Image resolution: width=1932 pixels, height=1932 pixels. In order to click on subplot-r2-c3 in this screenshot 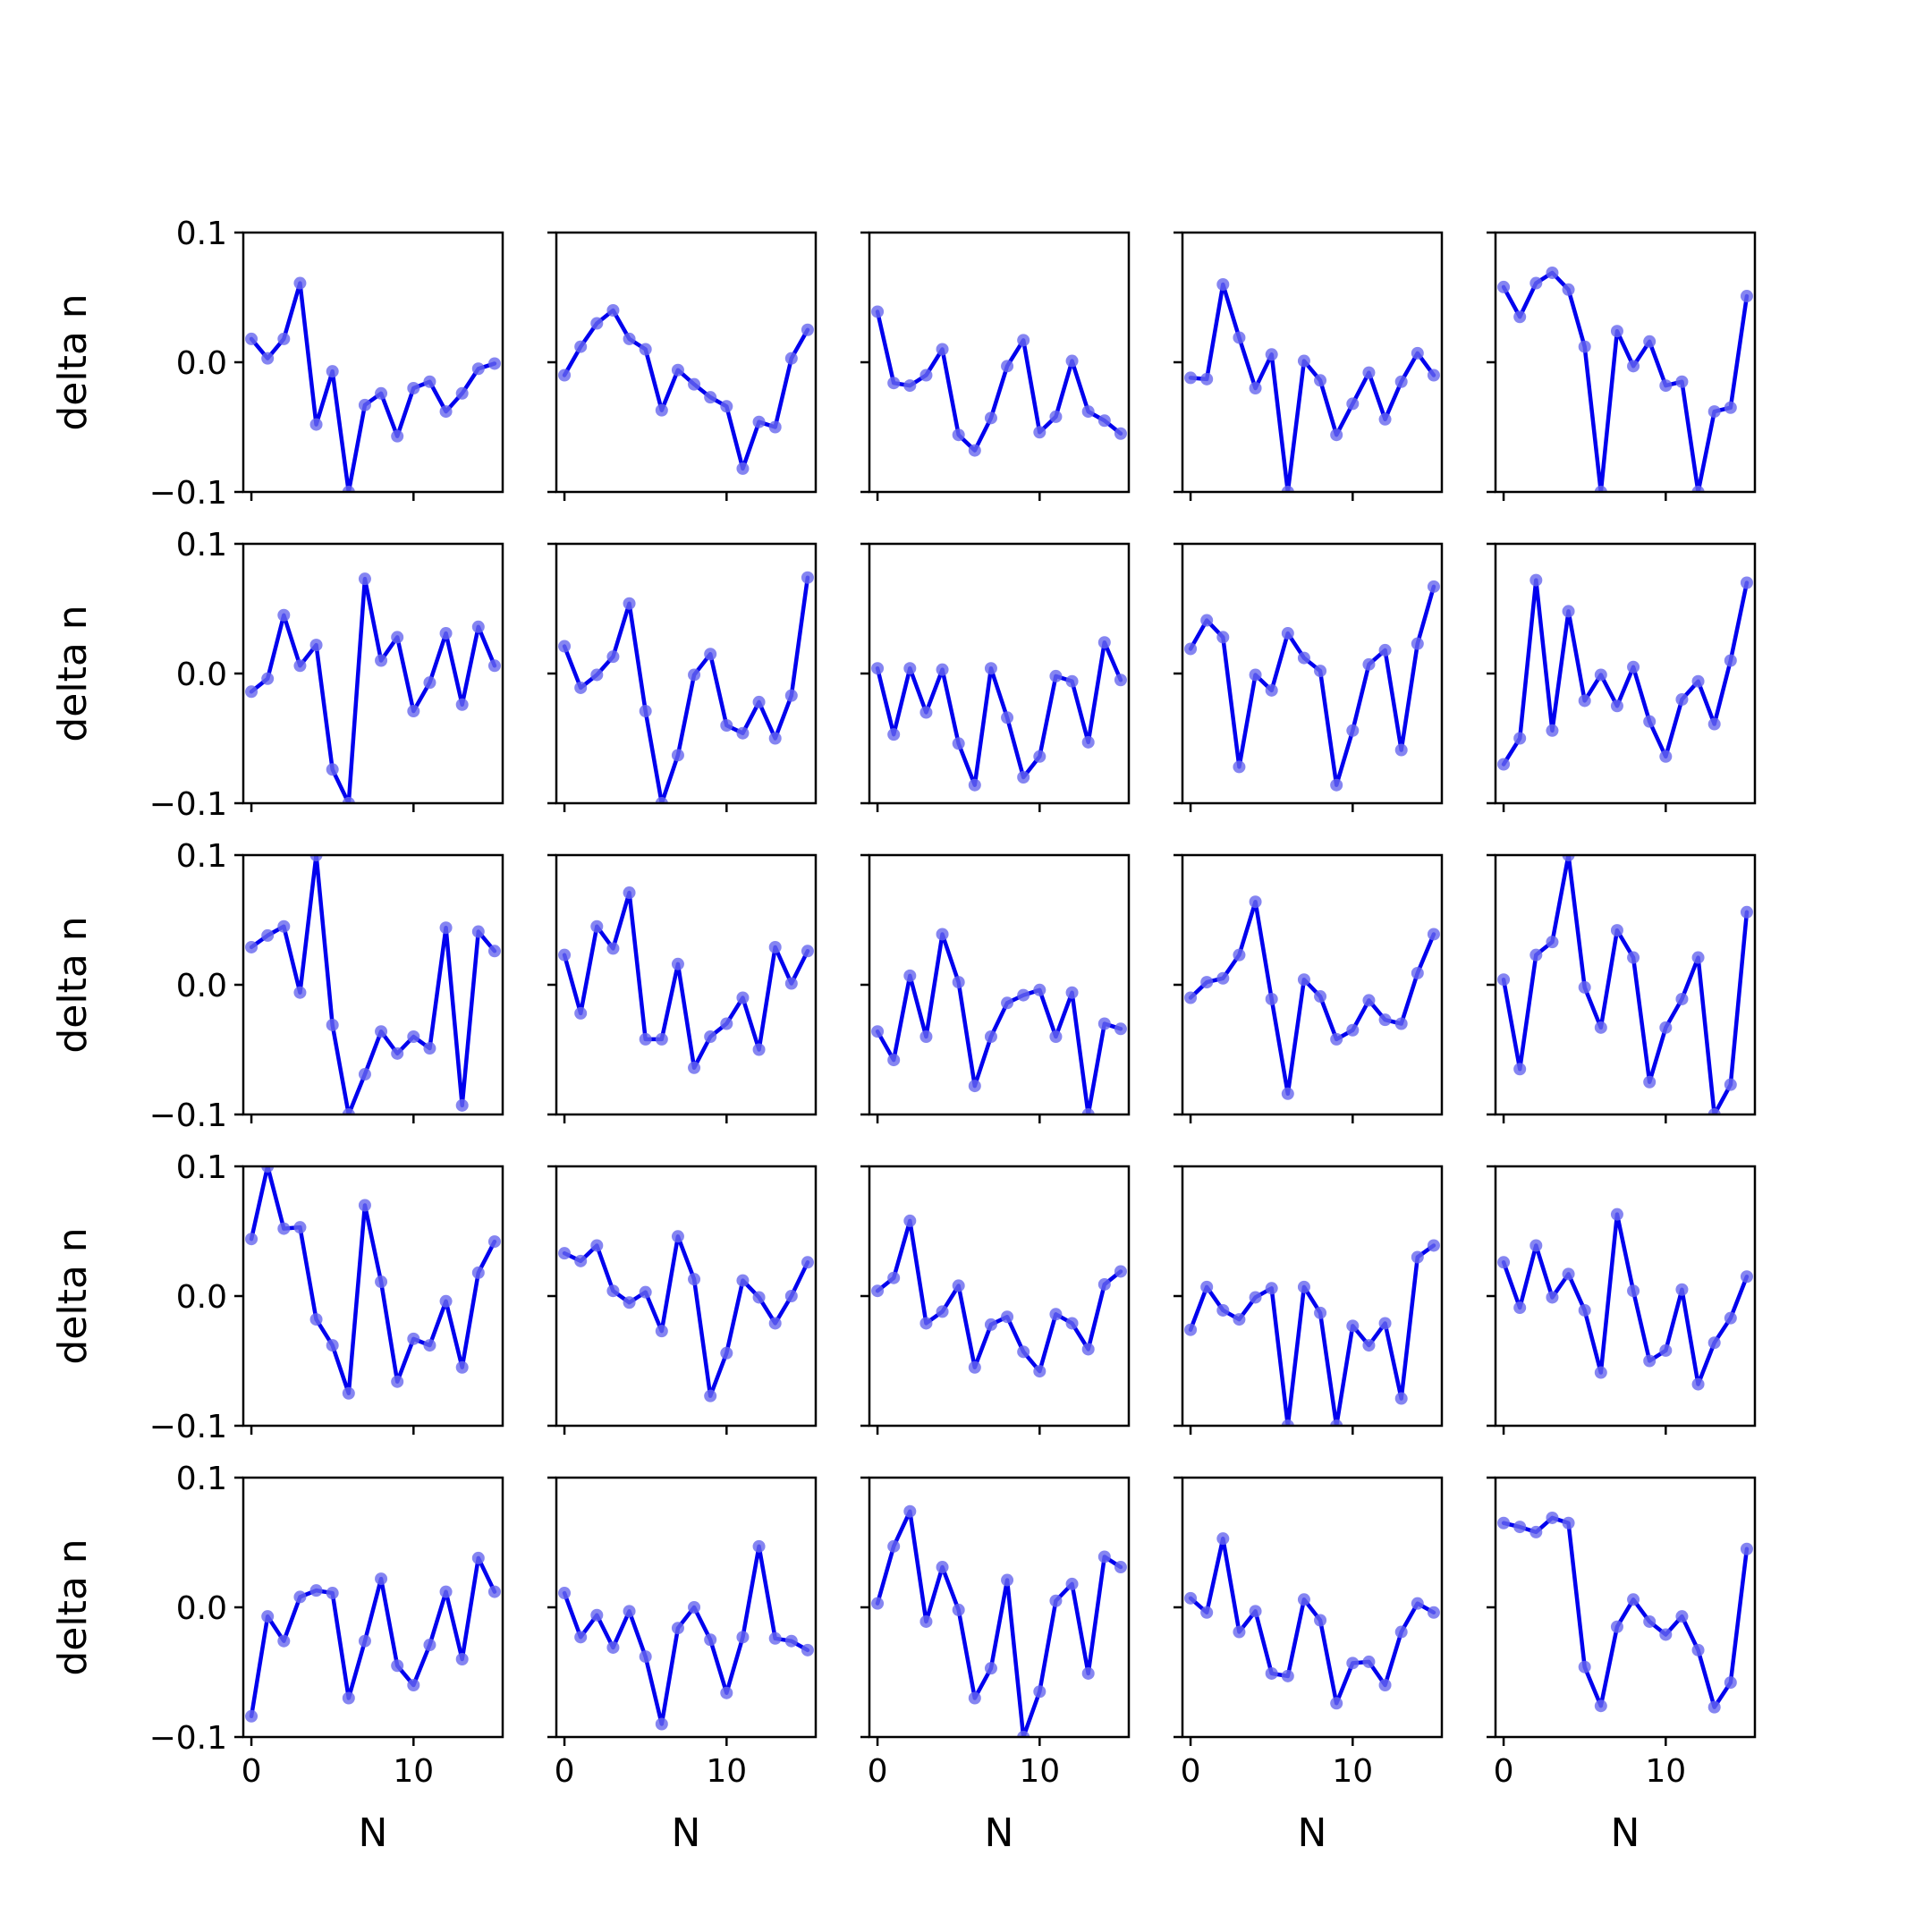, I will do `click(995, 677)`.